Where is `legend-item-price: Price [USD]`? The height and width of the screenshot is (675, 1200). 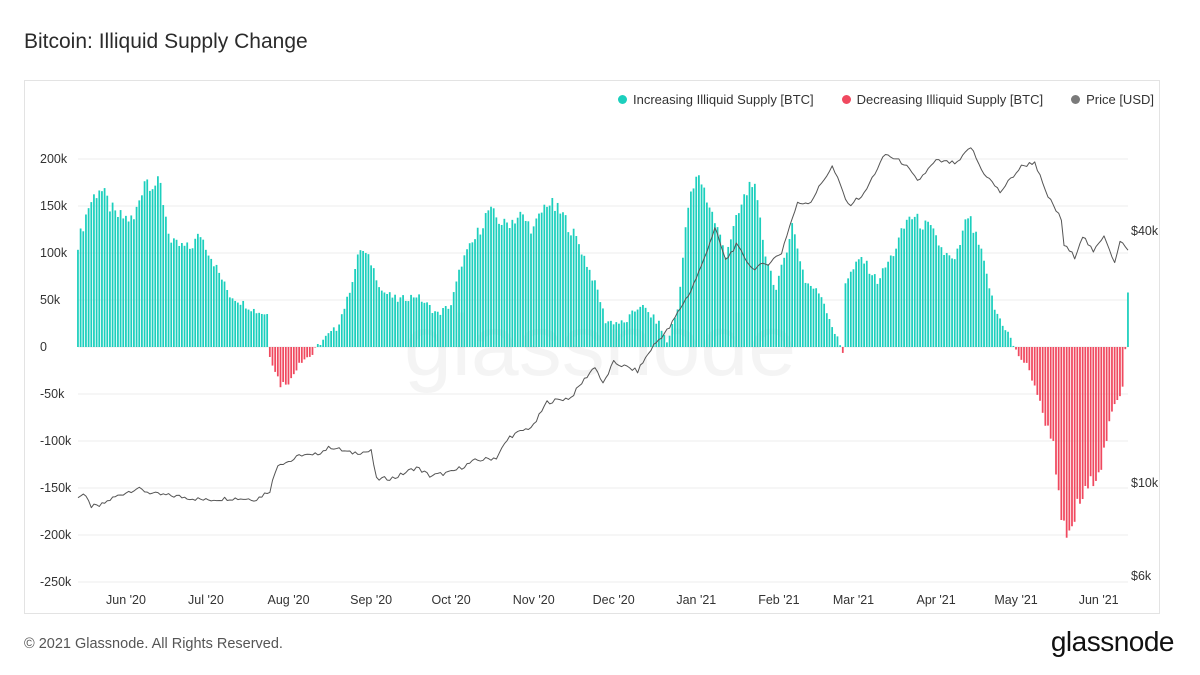
legend-item-price: Price [USD] is located at coordinates (1112, 99).